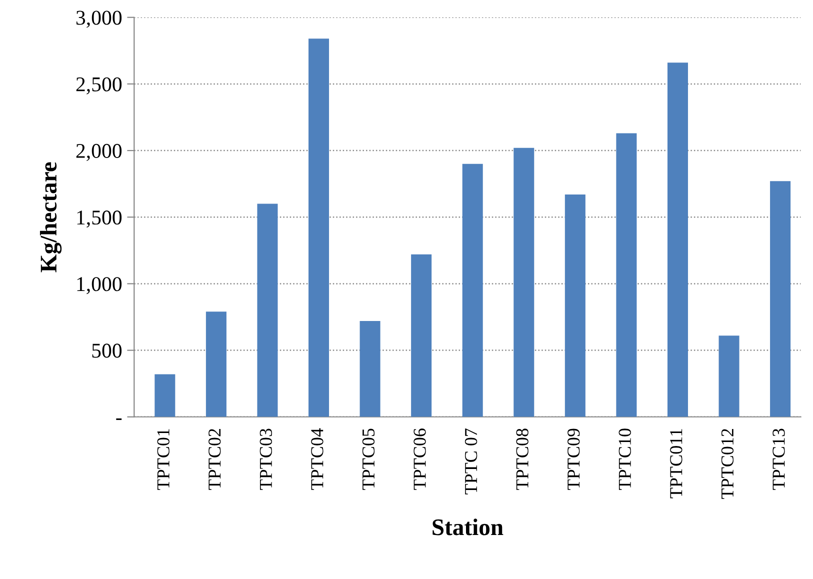 This screenshot has width=813, height=579. Describe the element at coordinates (266, 459) in the screenshot. I see `x-tick-label: TPTC03` at that location.